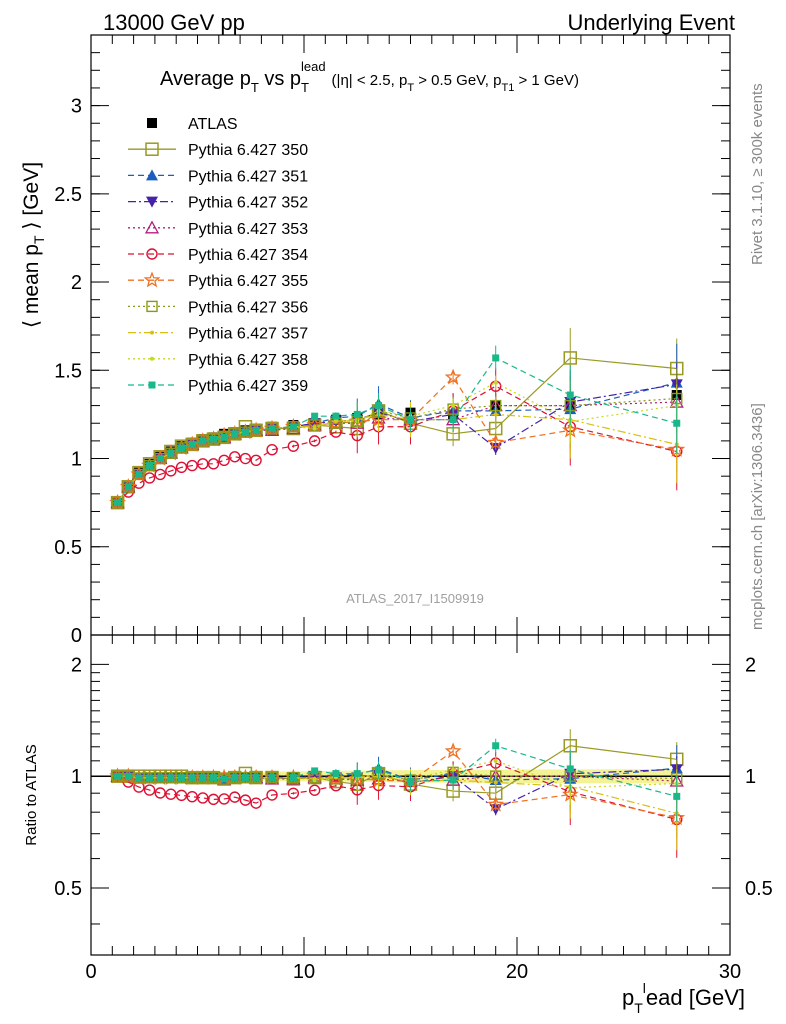  What do you see at coordinates (248, 255) in the screenshot?
I see `legend-label: Pythia 6.427 354` at bounding box center [248, 255].